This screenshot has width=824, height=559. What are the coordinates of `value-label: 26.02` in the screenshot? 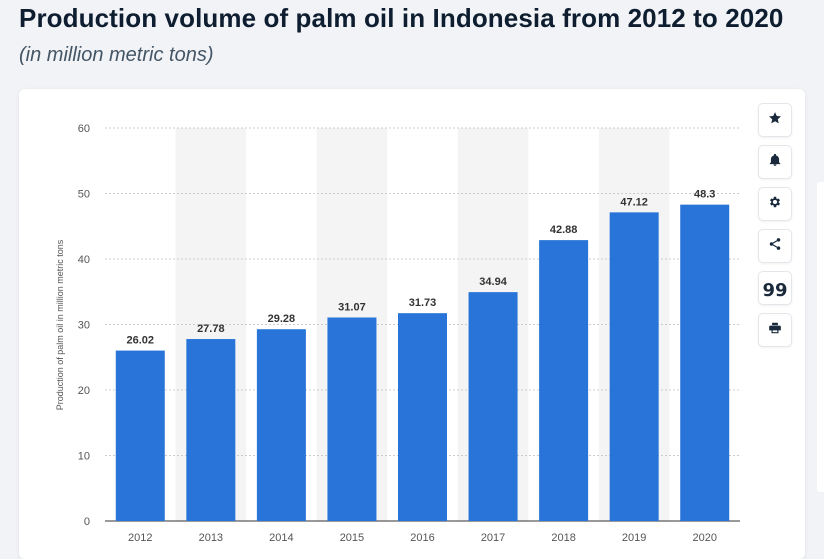 It's located at (141, 341).